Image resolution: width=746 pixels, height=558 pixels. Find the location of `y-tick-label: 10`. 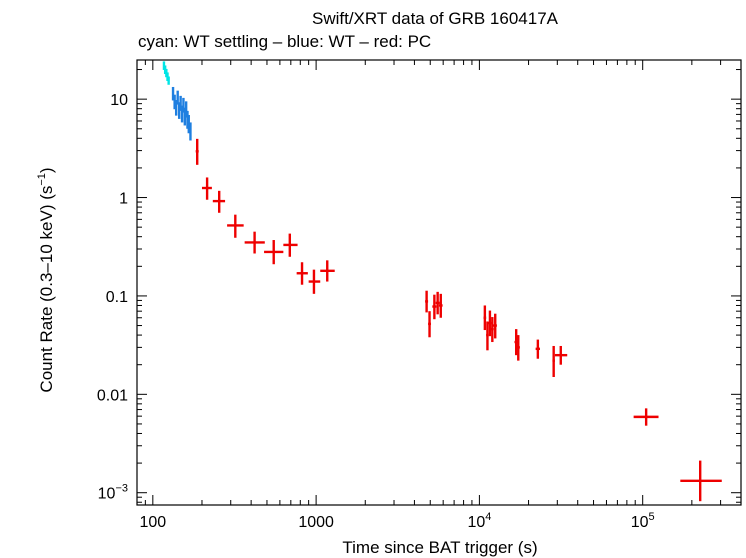

y-tick-label: 10 is located at coordinates (119, 100).